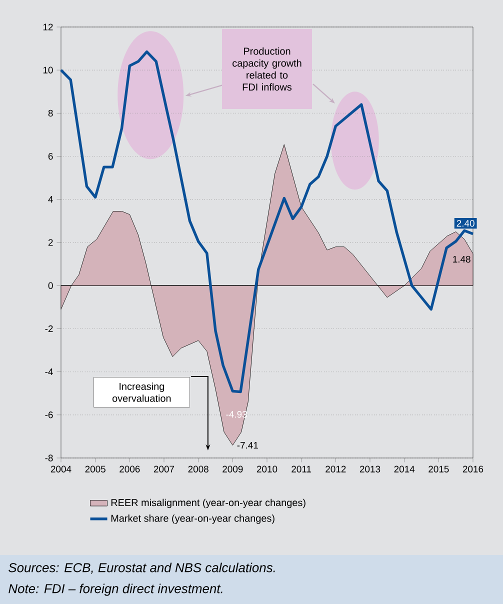  I want to click on y-tick-label: -4, so click(49, 372).